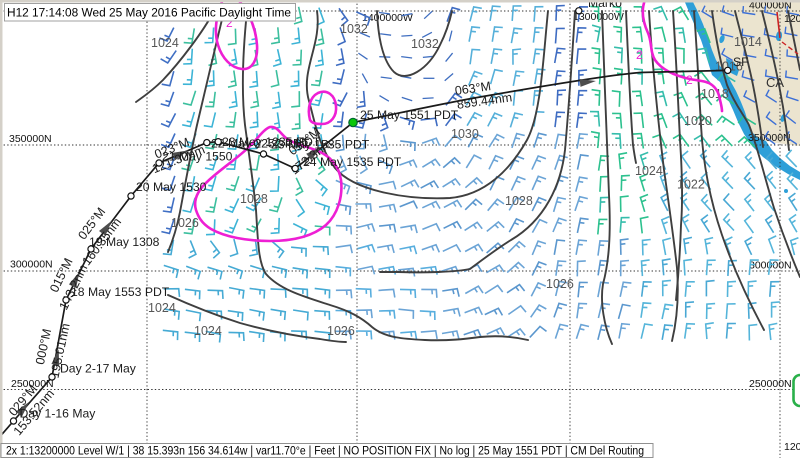 The image size is (800, 463). What do you see at coordinates (741, 62) in the screenshot?
I see `svg-text: SF` at bounding box center [741, 62].